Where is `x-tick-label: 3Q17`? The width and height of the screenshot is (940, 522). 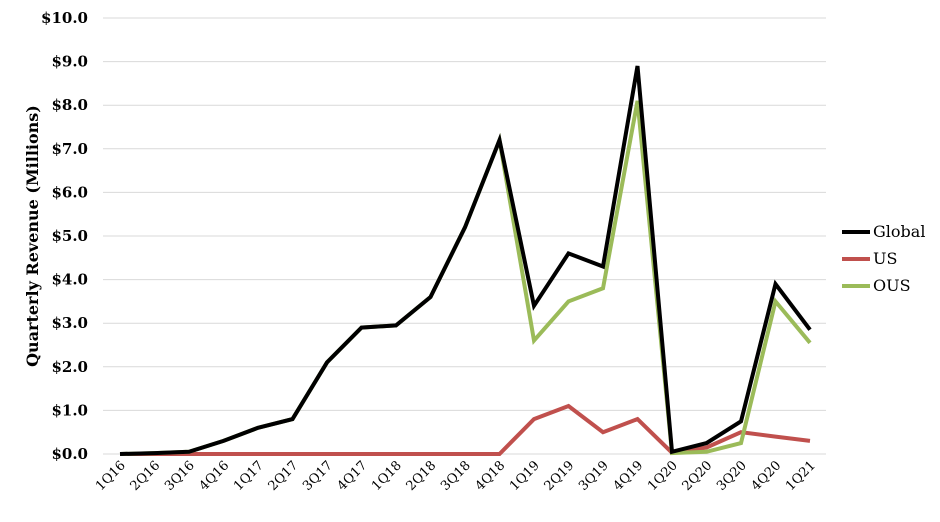
x-tick-label: 3Q17 is located at coordinates (318, 476).